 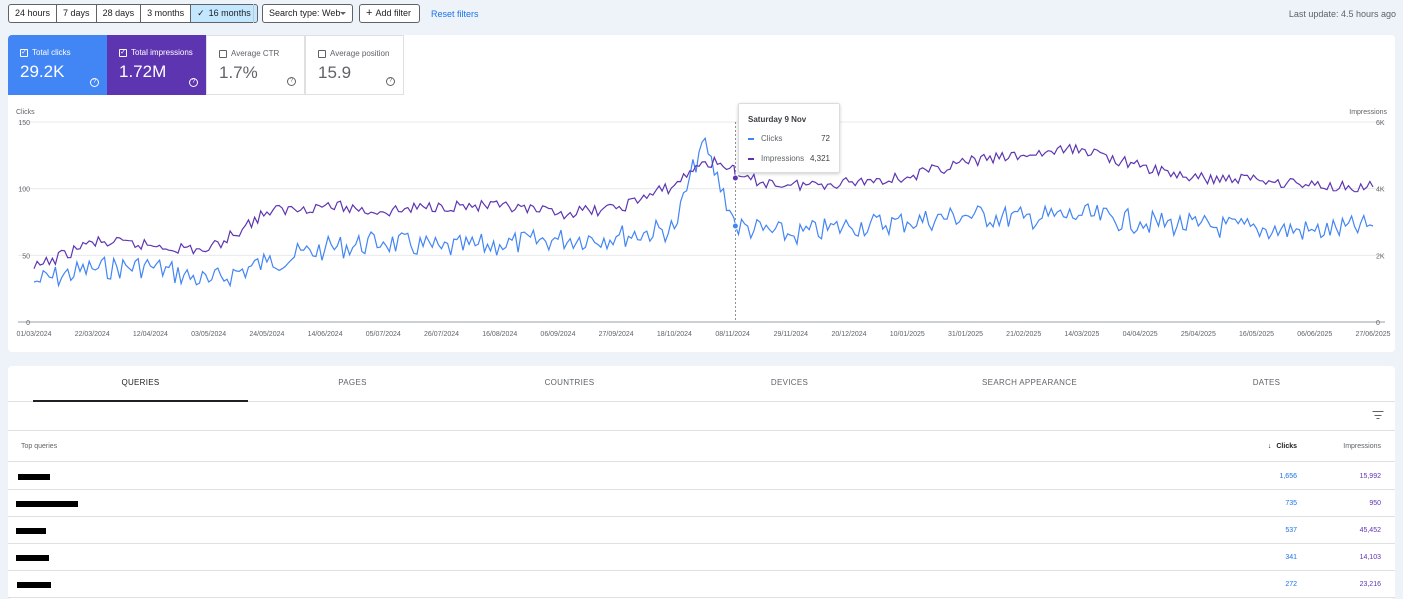 I want to click on table-header: Top queries ↓ Clicks Impressions, so click(x=701, y=447).